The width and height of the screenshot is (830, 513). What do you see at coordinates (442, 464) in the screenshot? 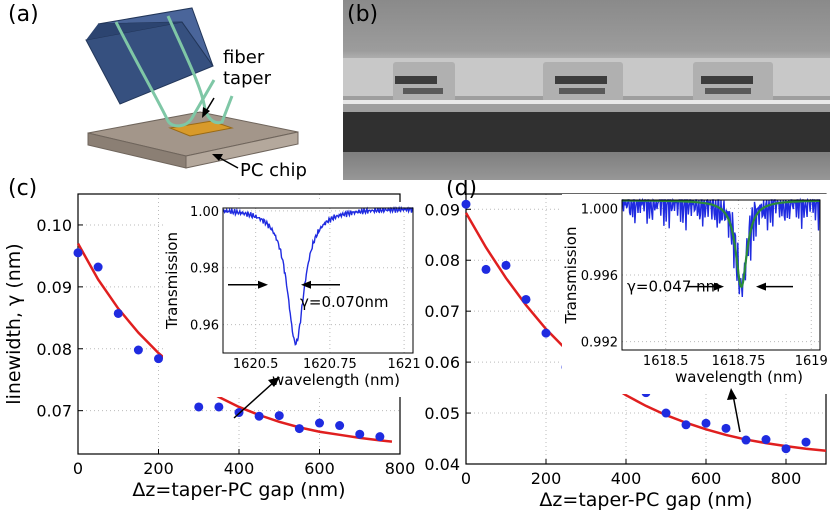
I see `y-tick-label: 0.04` at bounding box center [442, 464].